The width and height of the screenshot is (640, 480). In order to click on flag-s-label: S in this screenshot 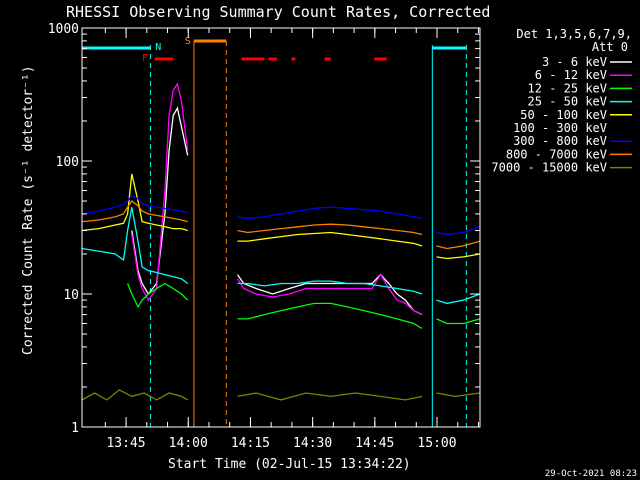, I will do `click(188, 41)`.